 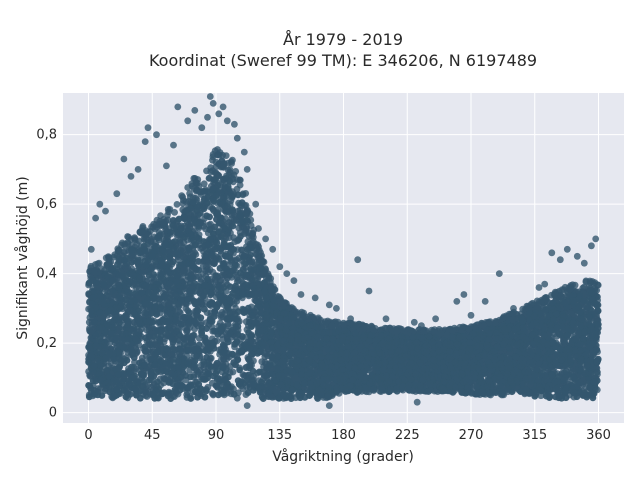 I want to click on chart-title: År 1979 - 2019, so click(x=343, y=39).